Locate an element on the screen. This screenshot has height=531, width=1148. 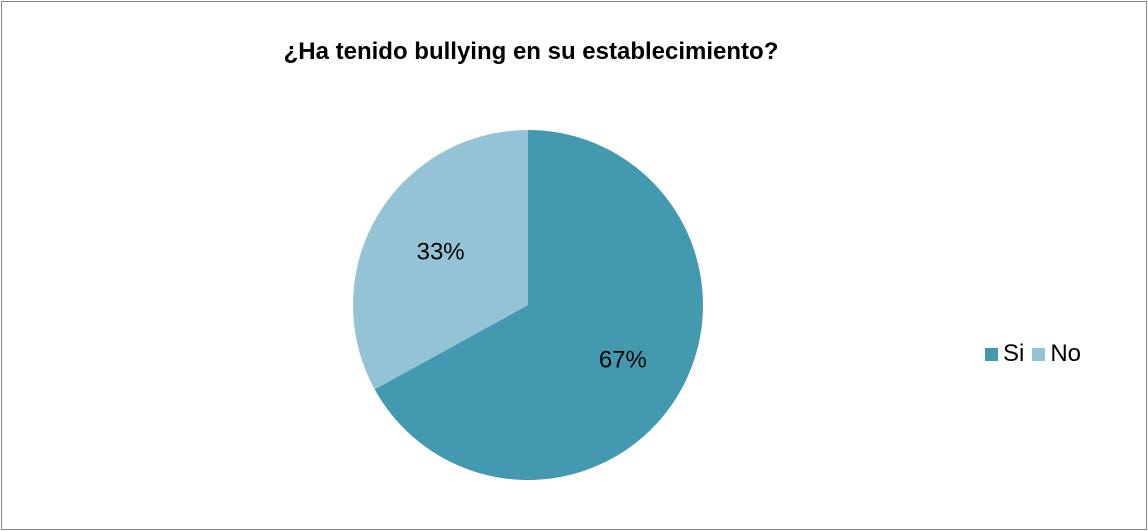
data-label-no: 33% is located at coordinates (441, 252).